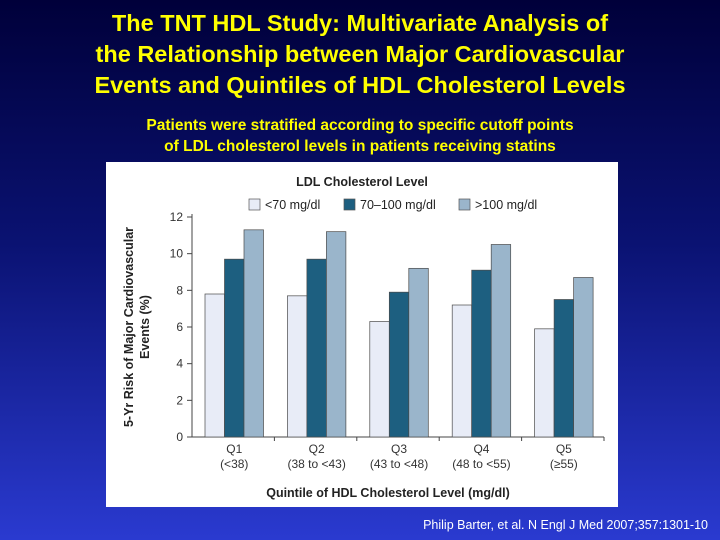  I want to click on y-axis-label: Events (%), so click(145, 327).